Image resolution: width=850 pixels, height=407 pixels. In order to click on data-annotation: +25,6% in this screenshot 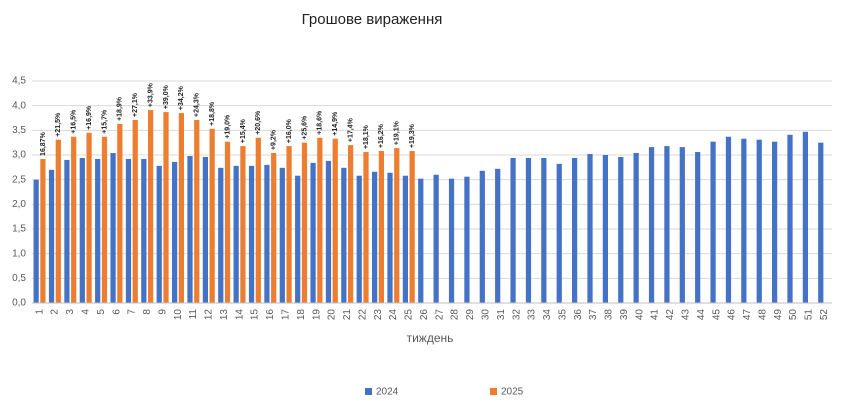, I will do `click(304, 127)`.